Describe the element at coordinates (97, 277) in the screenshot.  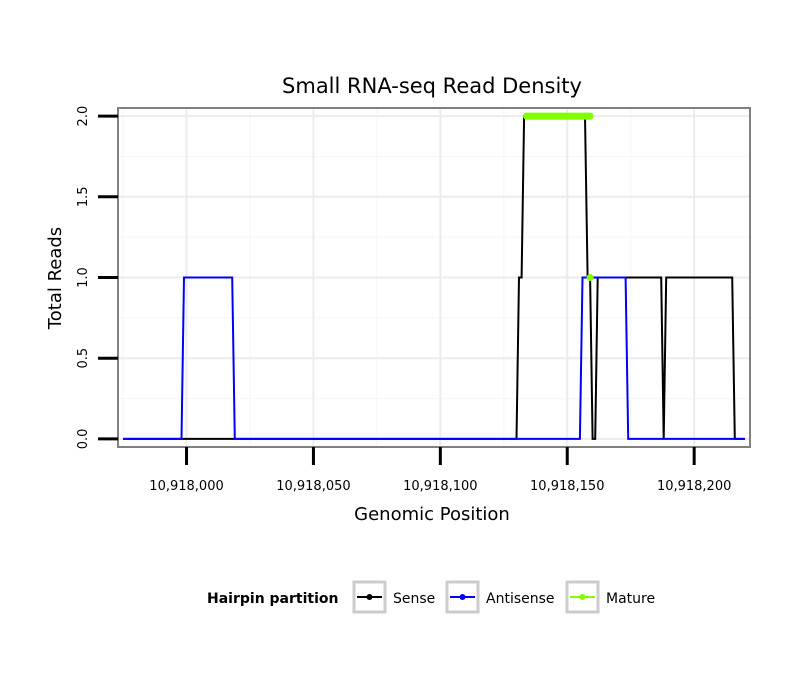
I see `y-axis: 0.0 0.5 1.0 1.5 2.0` at that location.